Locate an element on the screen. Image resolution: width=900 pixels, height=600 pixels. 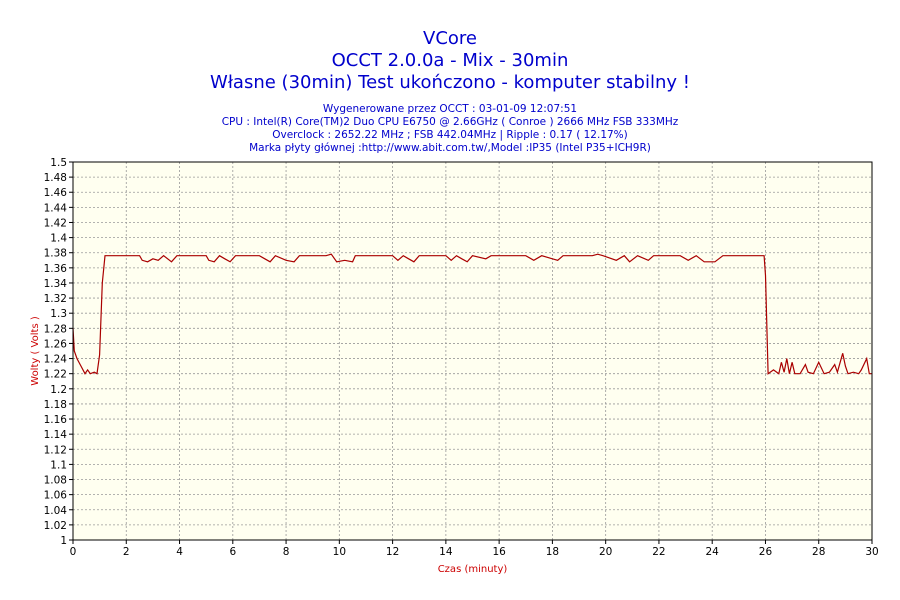
chart-subtitle: OCCT 2.0.0a - Mix - 30min is located at coordinates (450, 60).